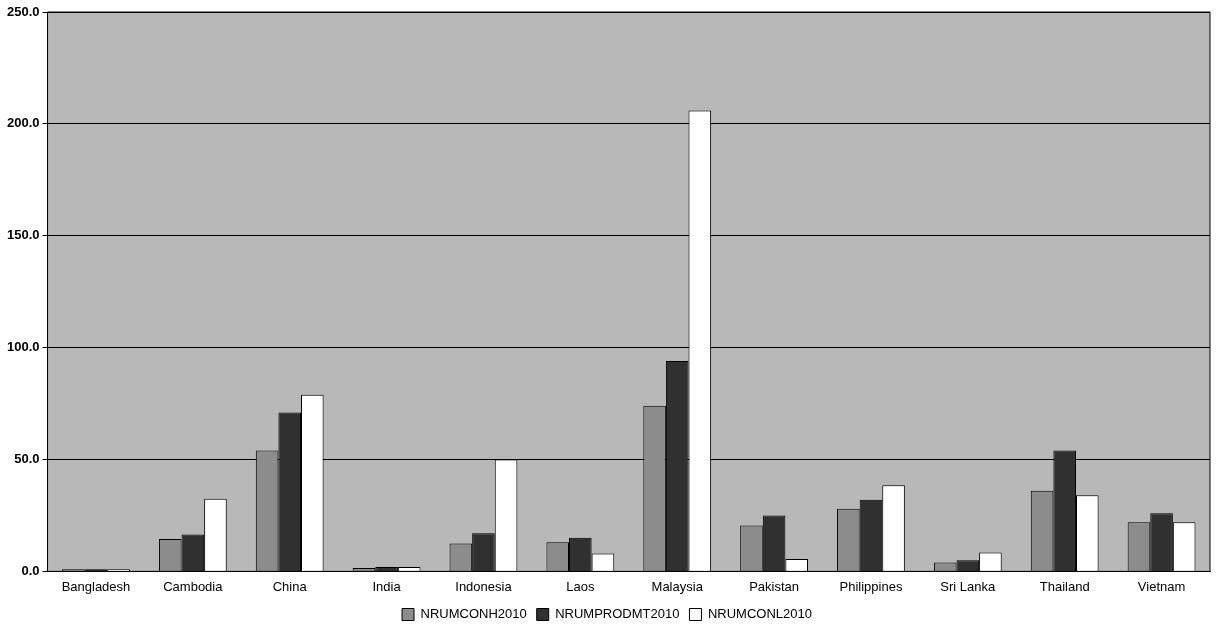 This screenshot has height=635, width=1216. Describe the element at coordinates (96, 586) in the screenshot. I see `x-tick-label: Bangladesh` at that location.